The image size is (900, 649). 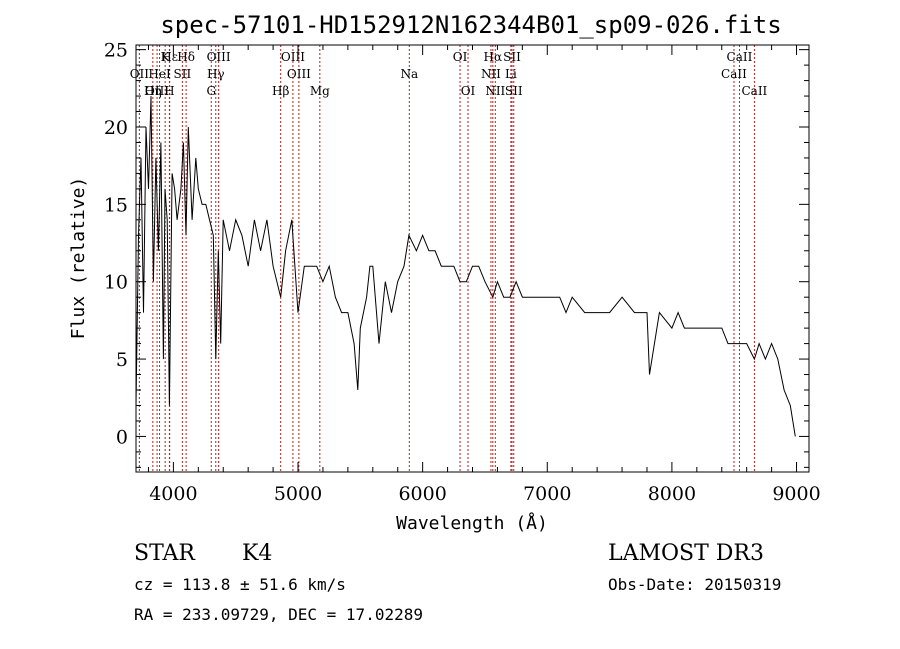 What do you see at coordinates (122, 437) in the screenshot?
I see `y-tick-label: 0` at bounding box center [122, 437].